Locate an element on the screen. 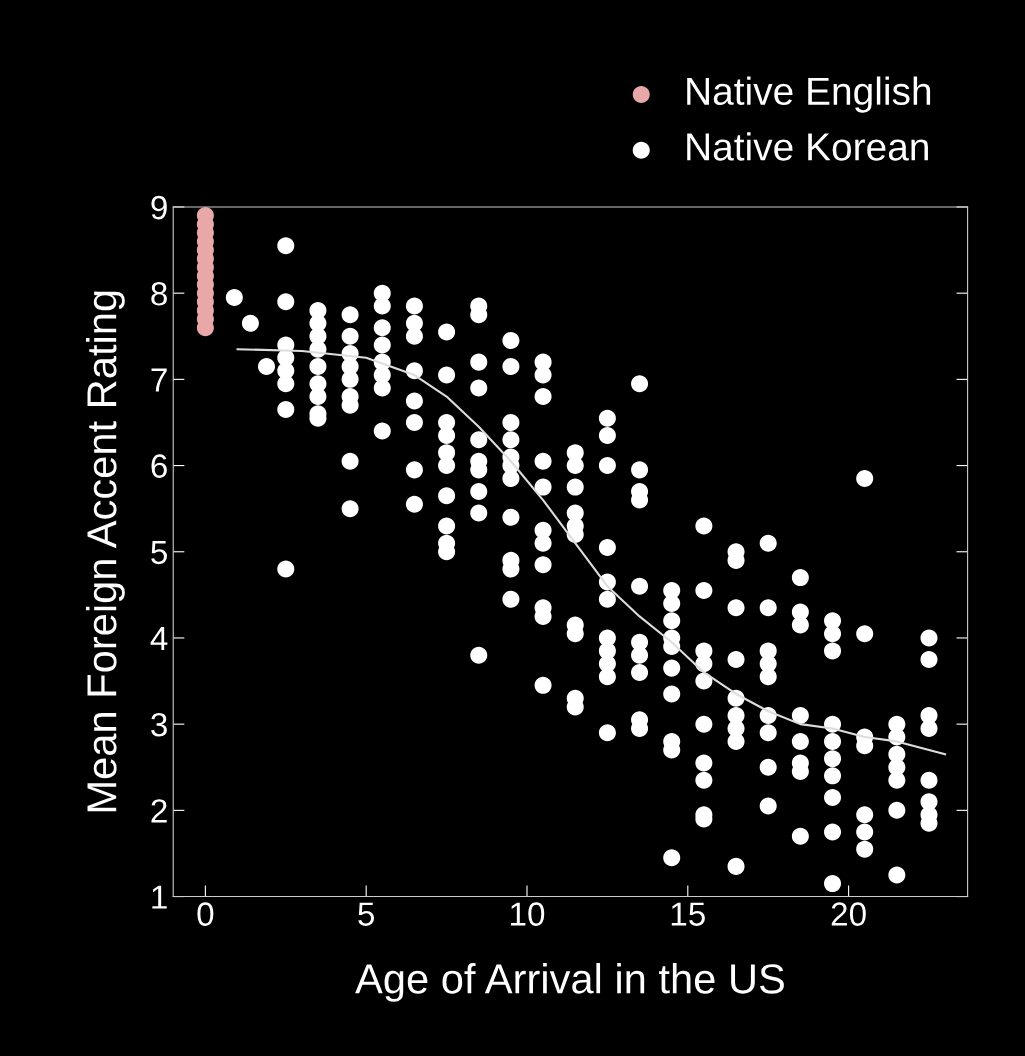  y-tick-label: 2 is located at coordinates (159, 811).